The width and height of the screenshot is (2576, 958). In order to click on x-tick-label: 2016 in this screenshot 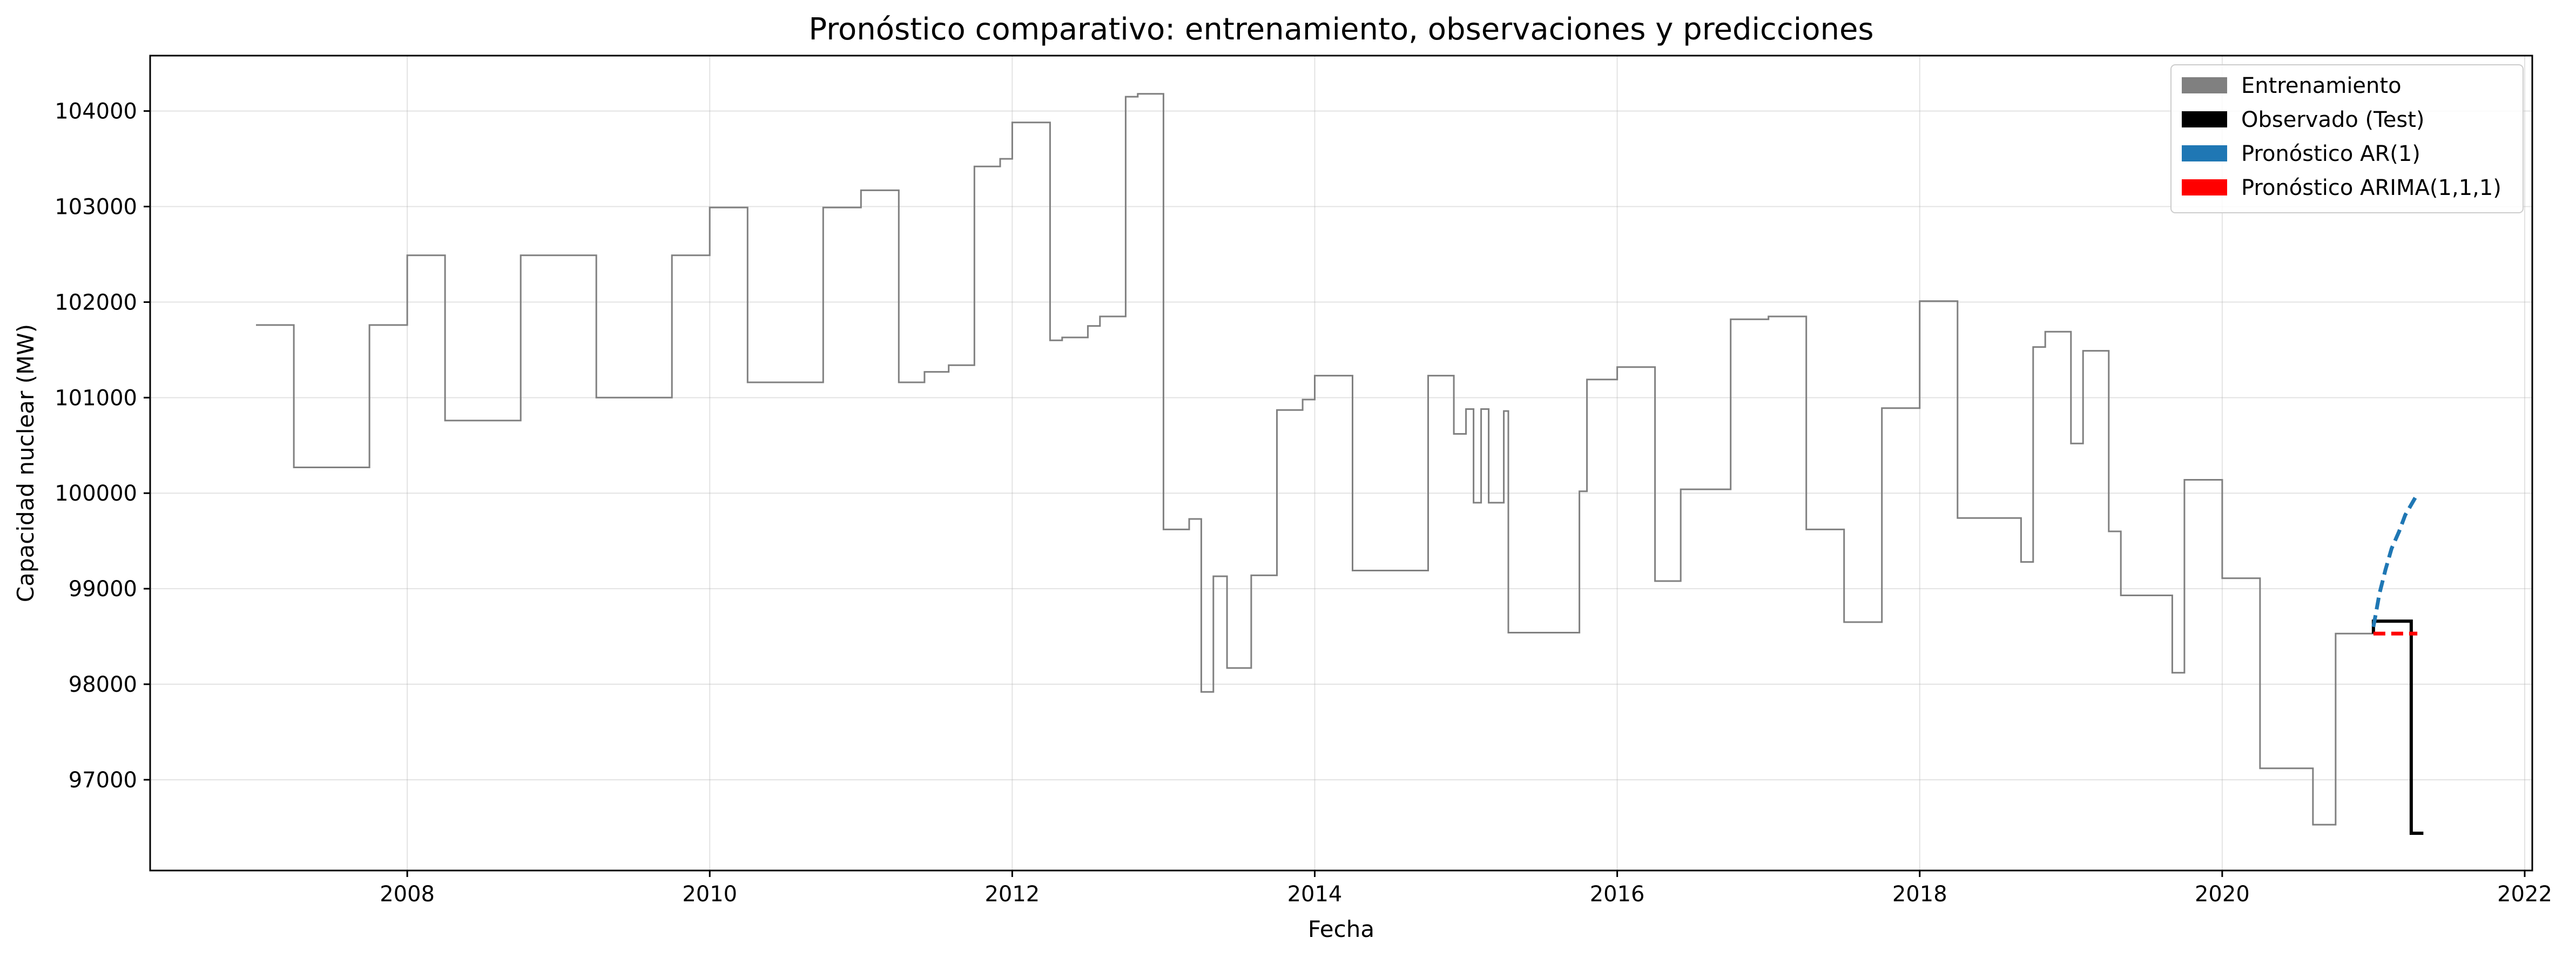, I will do `click(1617, 894)`.